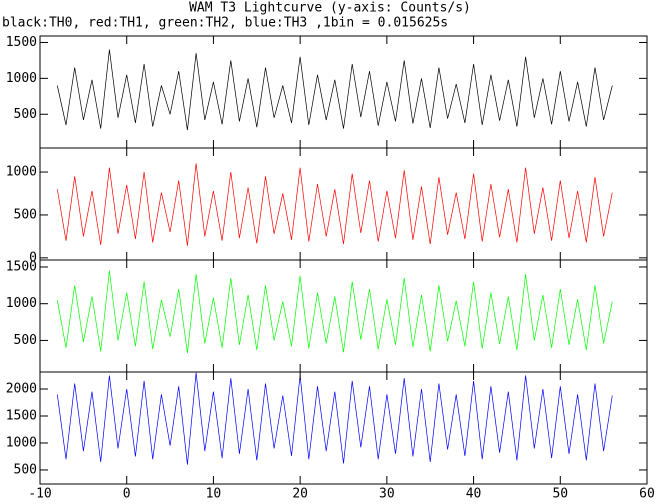 The height and width of the screenshot is (504, 657). I want to click on chart-title: WAM T3 Lightcurve (y-axis: Counts/s), so click(330, 8).